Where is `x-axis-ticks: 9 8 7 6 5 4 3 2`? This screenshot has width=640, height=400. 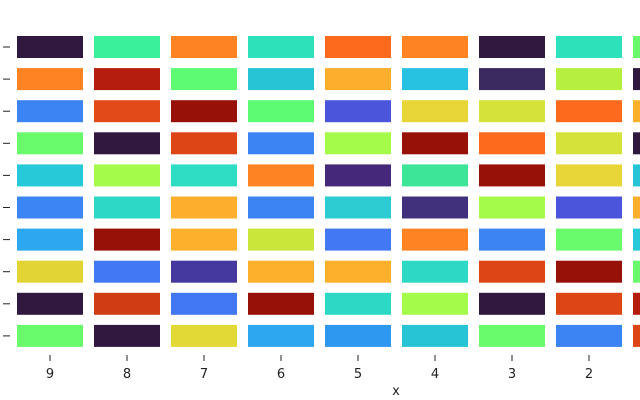
x-axis-ticks: 9 8 7 6 5 4 3 2 is located at coordinates (319, 368).